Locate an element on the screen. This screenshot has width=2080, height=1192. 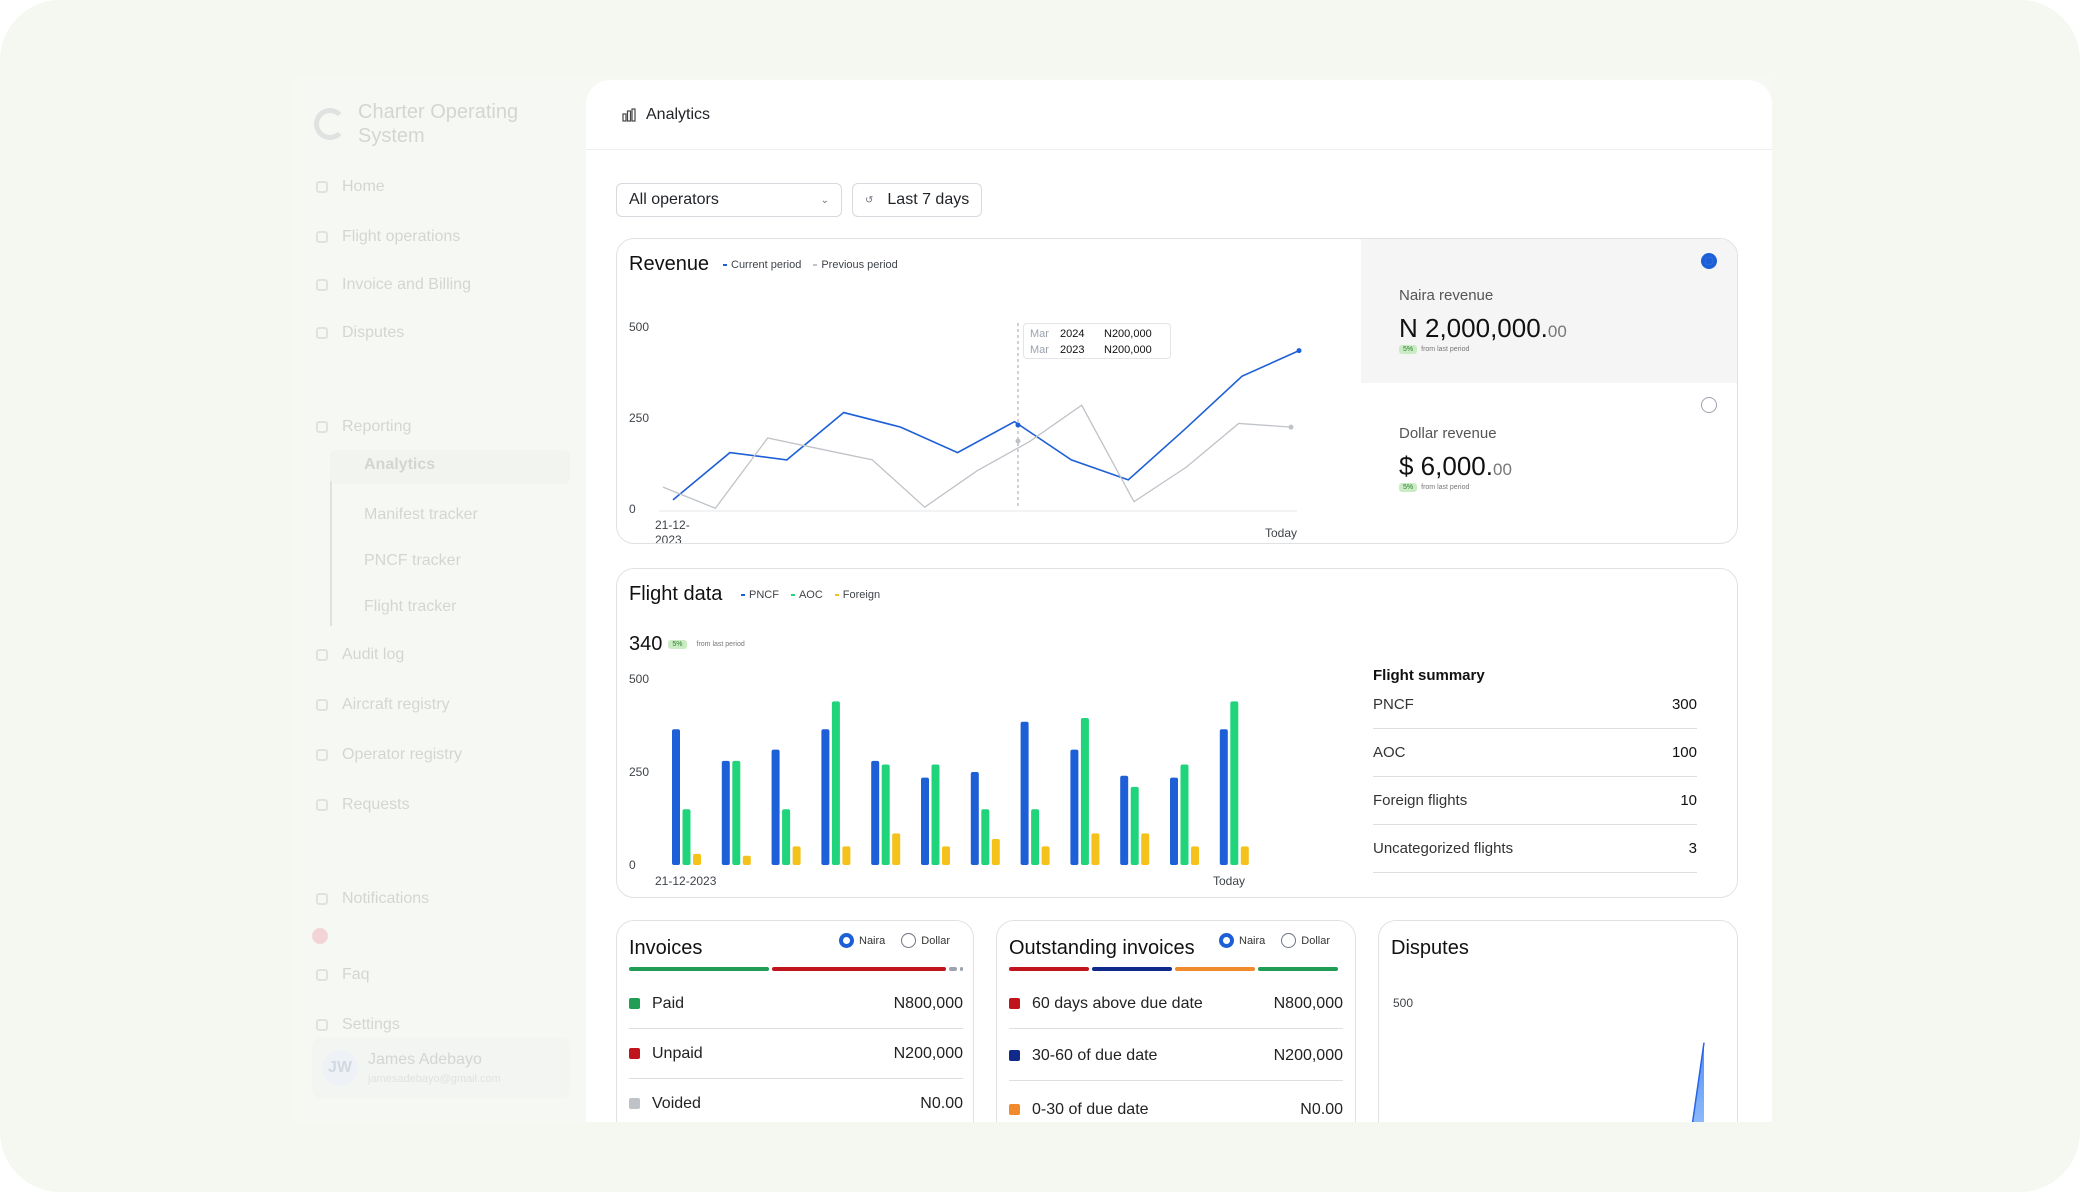
flight-total: 340 5% from last period is located at coordinates (687, 644).